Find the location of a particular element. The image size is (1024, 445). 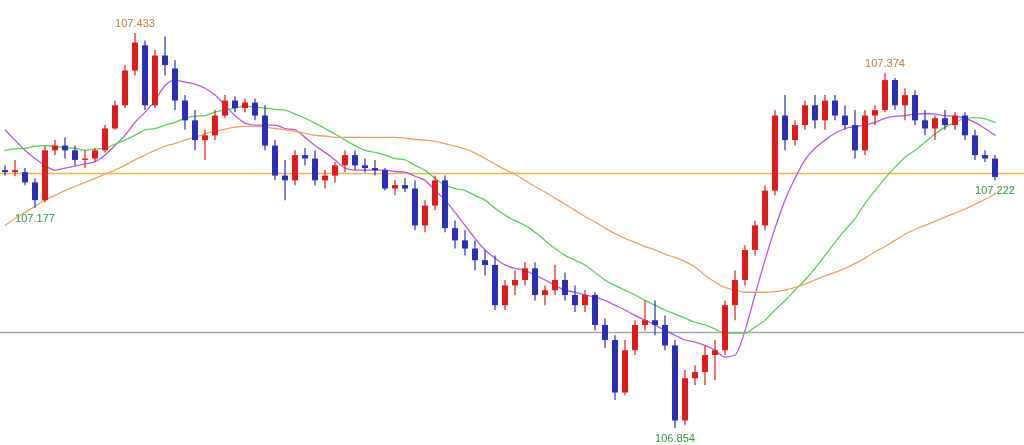

annotation: 107.222 is located at coordinates (995, 190).